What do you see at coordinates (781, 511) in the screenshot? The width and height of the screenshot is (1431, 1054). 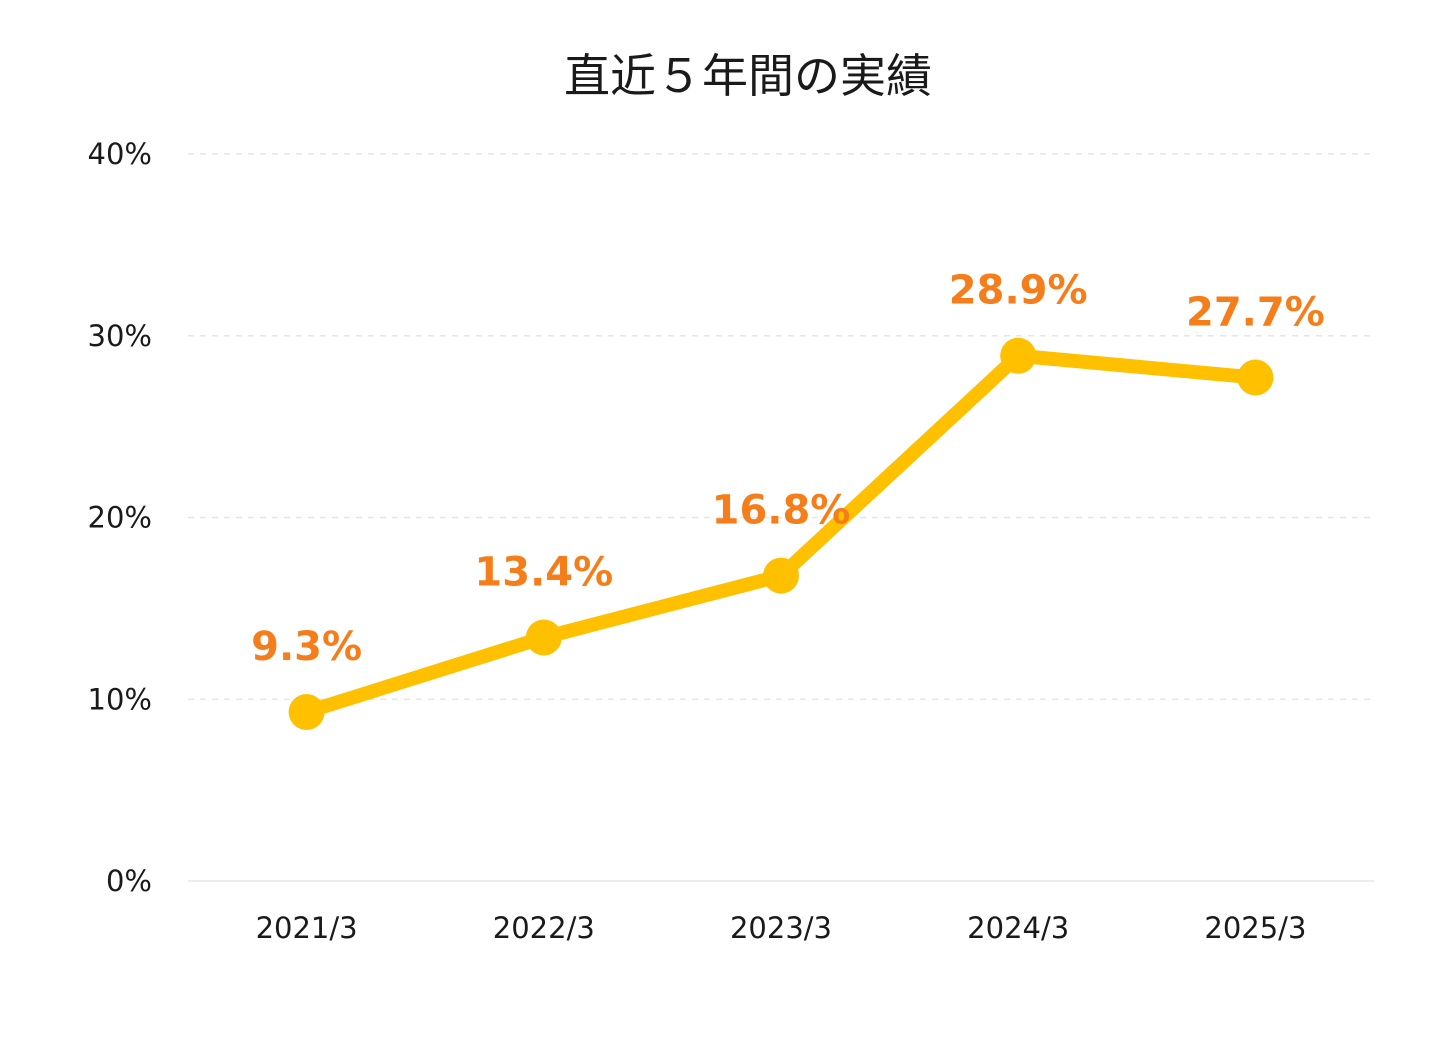 I see `data-label: 16.8%` at bounding box center [781, 511].